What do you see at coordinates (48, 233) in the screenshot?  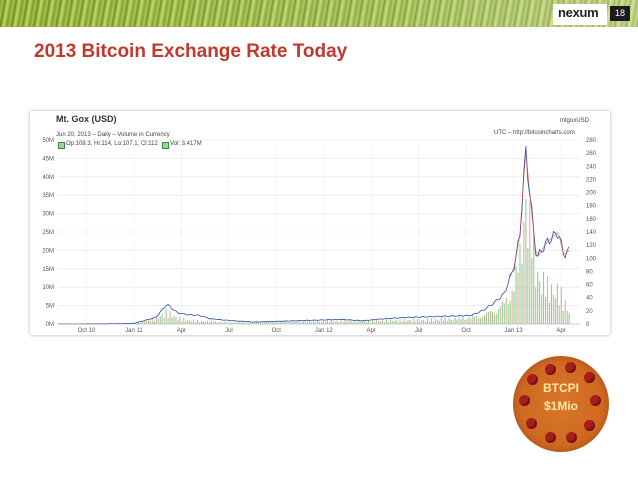 I see `y-left-tick-label: 25M` at bounding box center [48, 233].